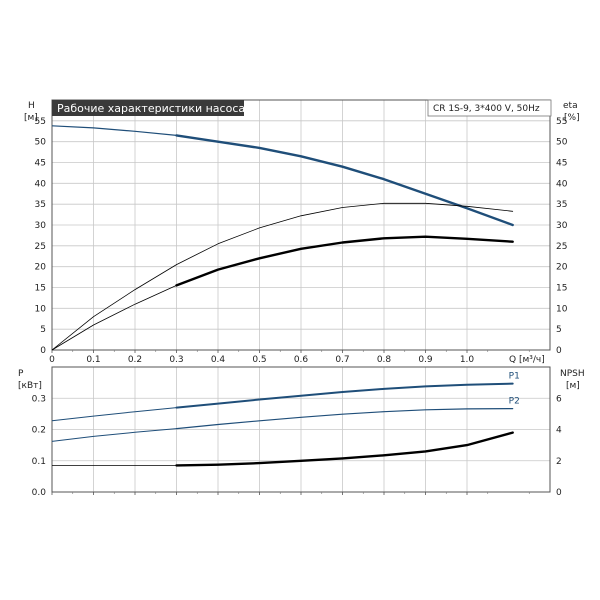 Image resolution: width=600 pixels, height=600 pixels. What do you see at coordinates (43, 351) in the screenshot?
I see `upper-left-tick-label: 0` at bounding box center [43, 351].